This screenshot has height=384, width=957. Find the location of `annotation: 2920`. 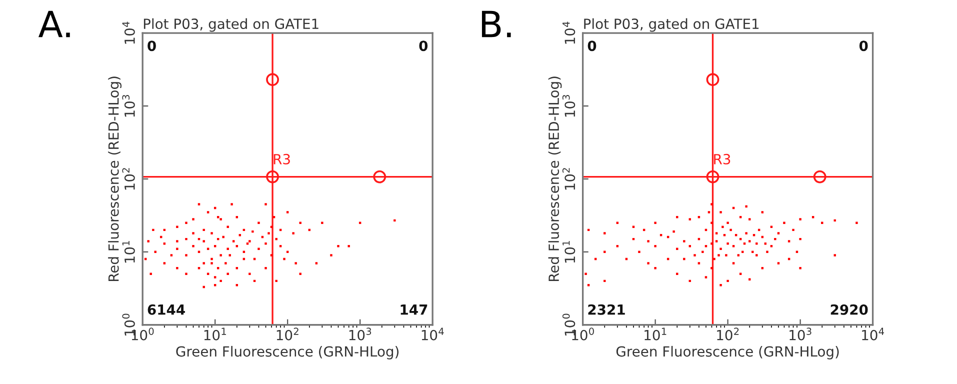

annotation: 2920 is located at coordinates (849, 309).